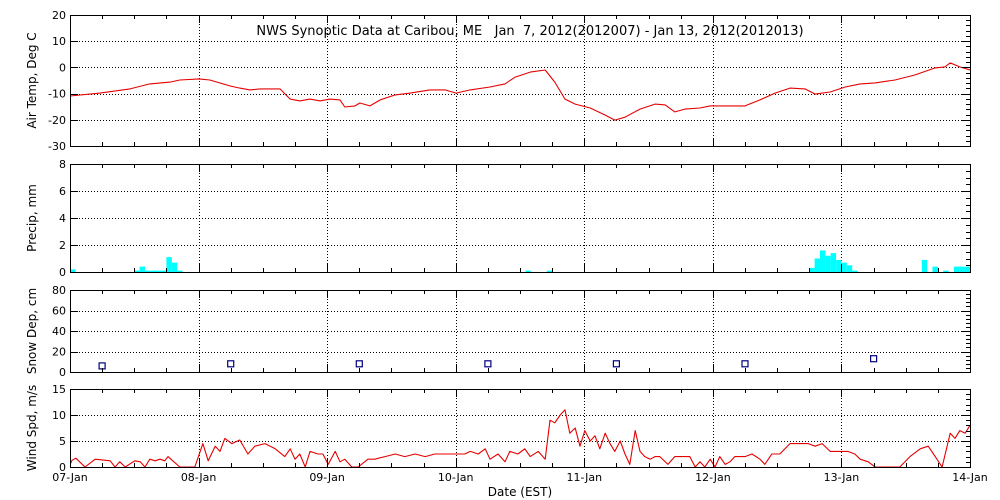 The height and width of the screenshot is (500, 1000). I want to click on wind-speed-series, so click(520, 438).